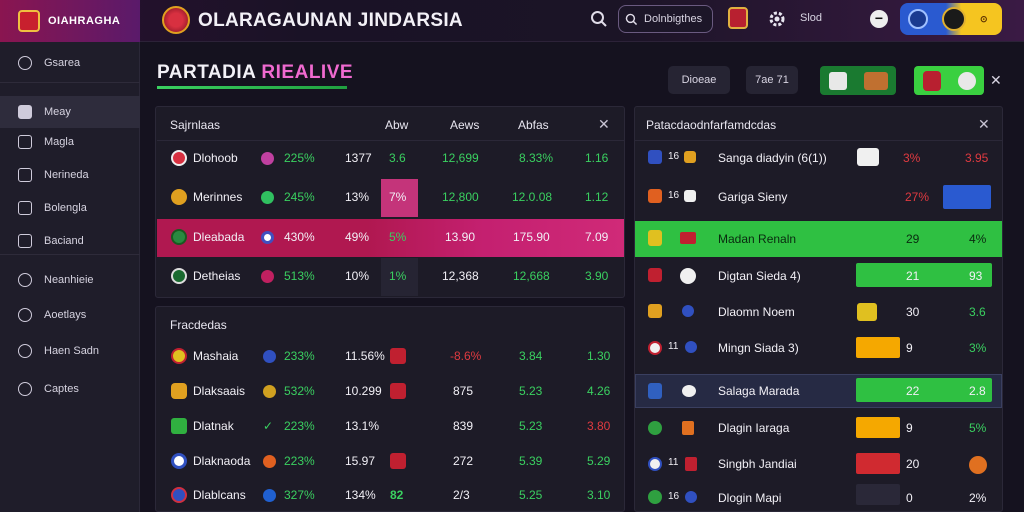  What do you see at coordinates (599, 391) in the screenshot?
I see `stat-d: 4.26` at bounding box center [599, 391].